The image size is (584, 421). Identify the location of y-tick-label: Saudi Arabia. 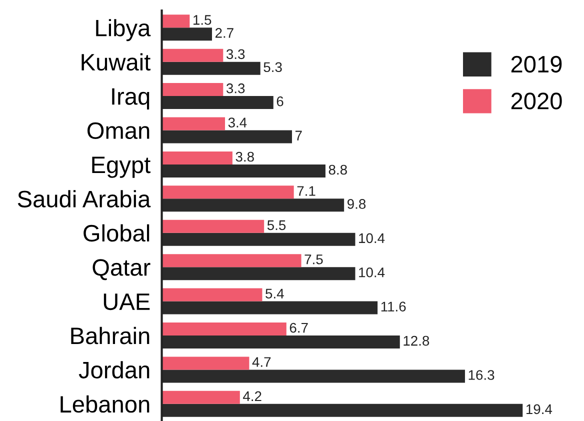
(84, 199).